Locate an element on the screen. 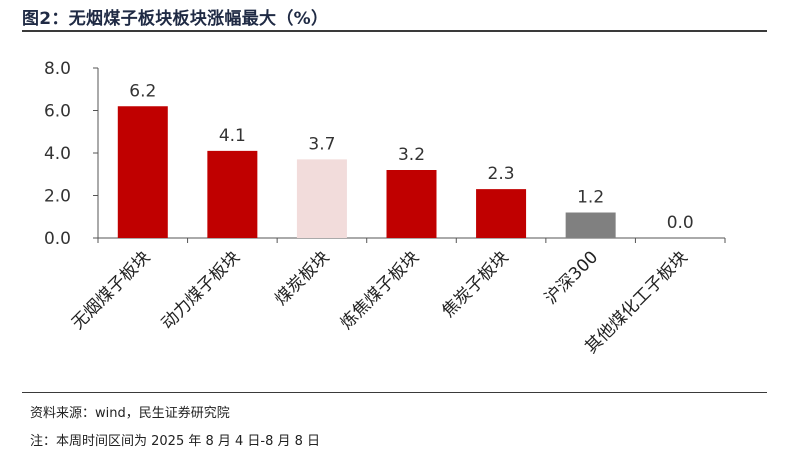  x-tick-label: 无烟煤子板块 is located at coordinates (111, 290).